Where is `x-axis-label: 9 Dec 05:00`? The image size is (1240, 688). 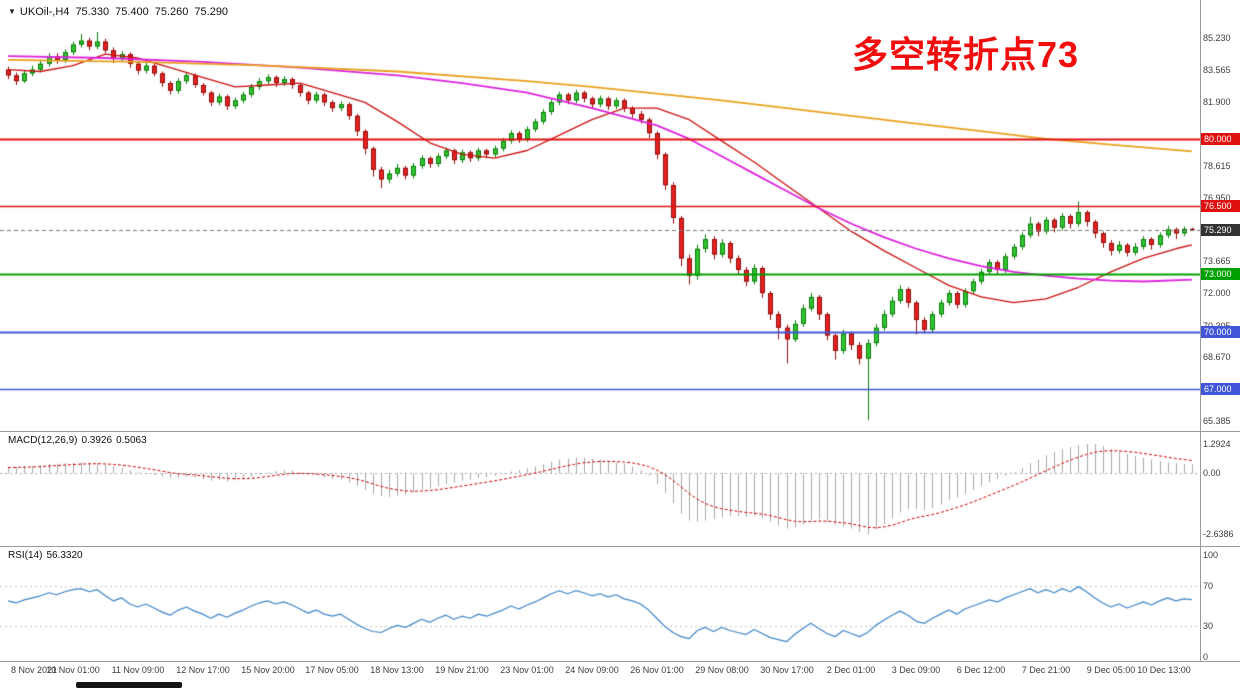 x-axis-label: 9 Dec 05:00 is located at coordinates (1111, 670).